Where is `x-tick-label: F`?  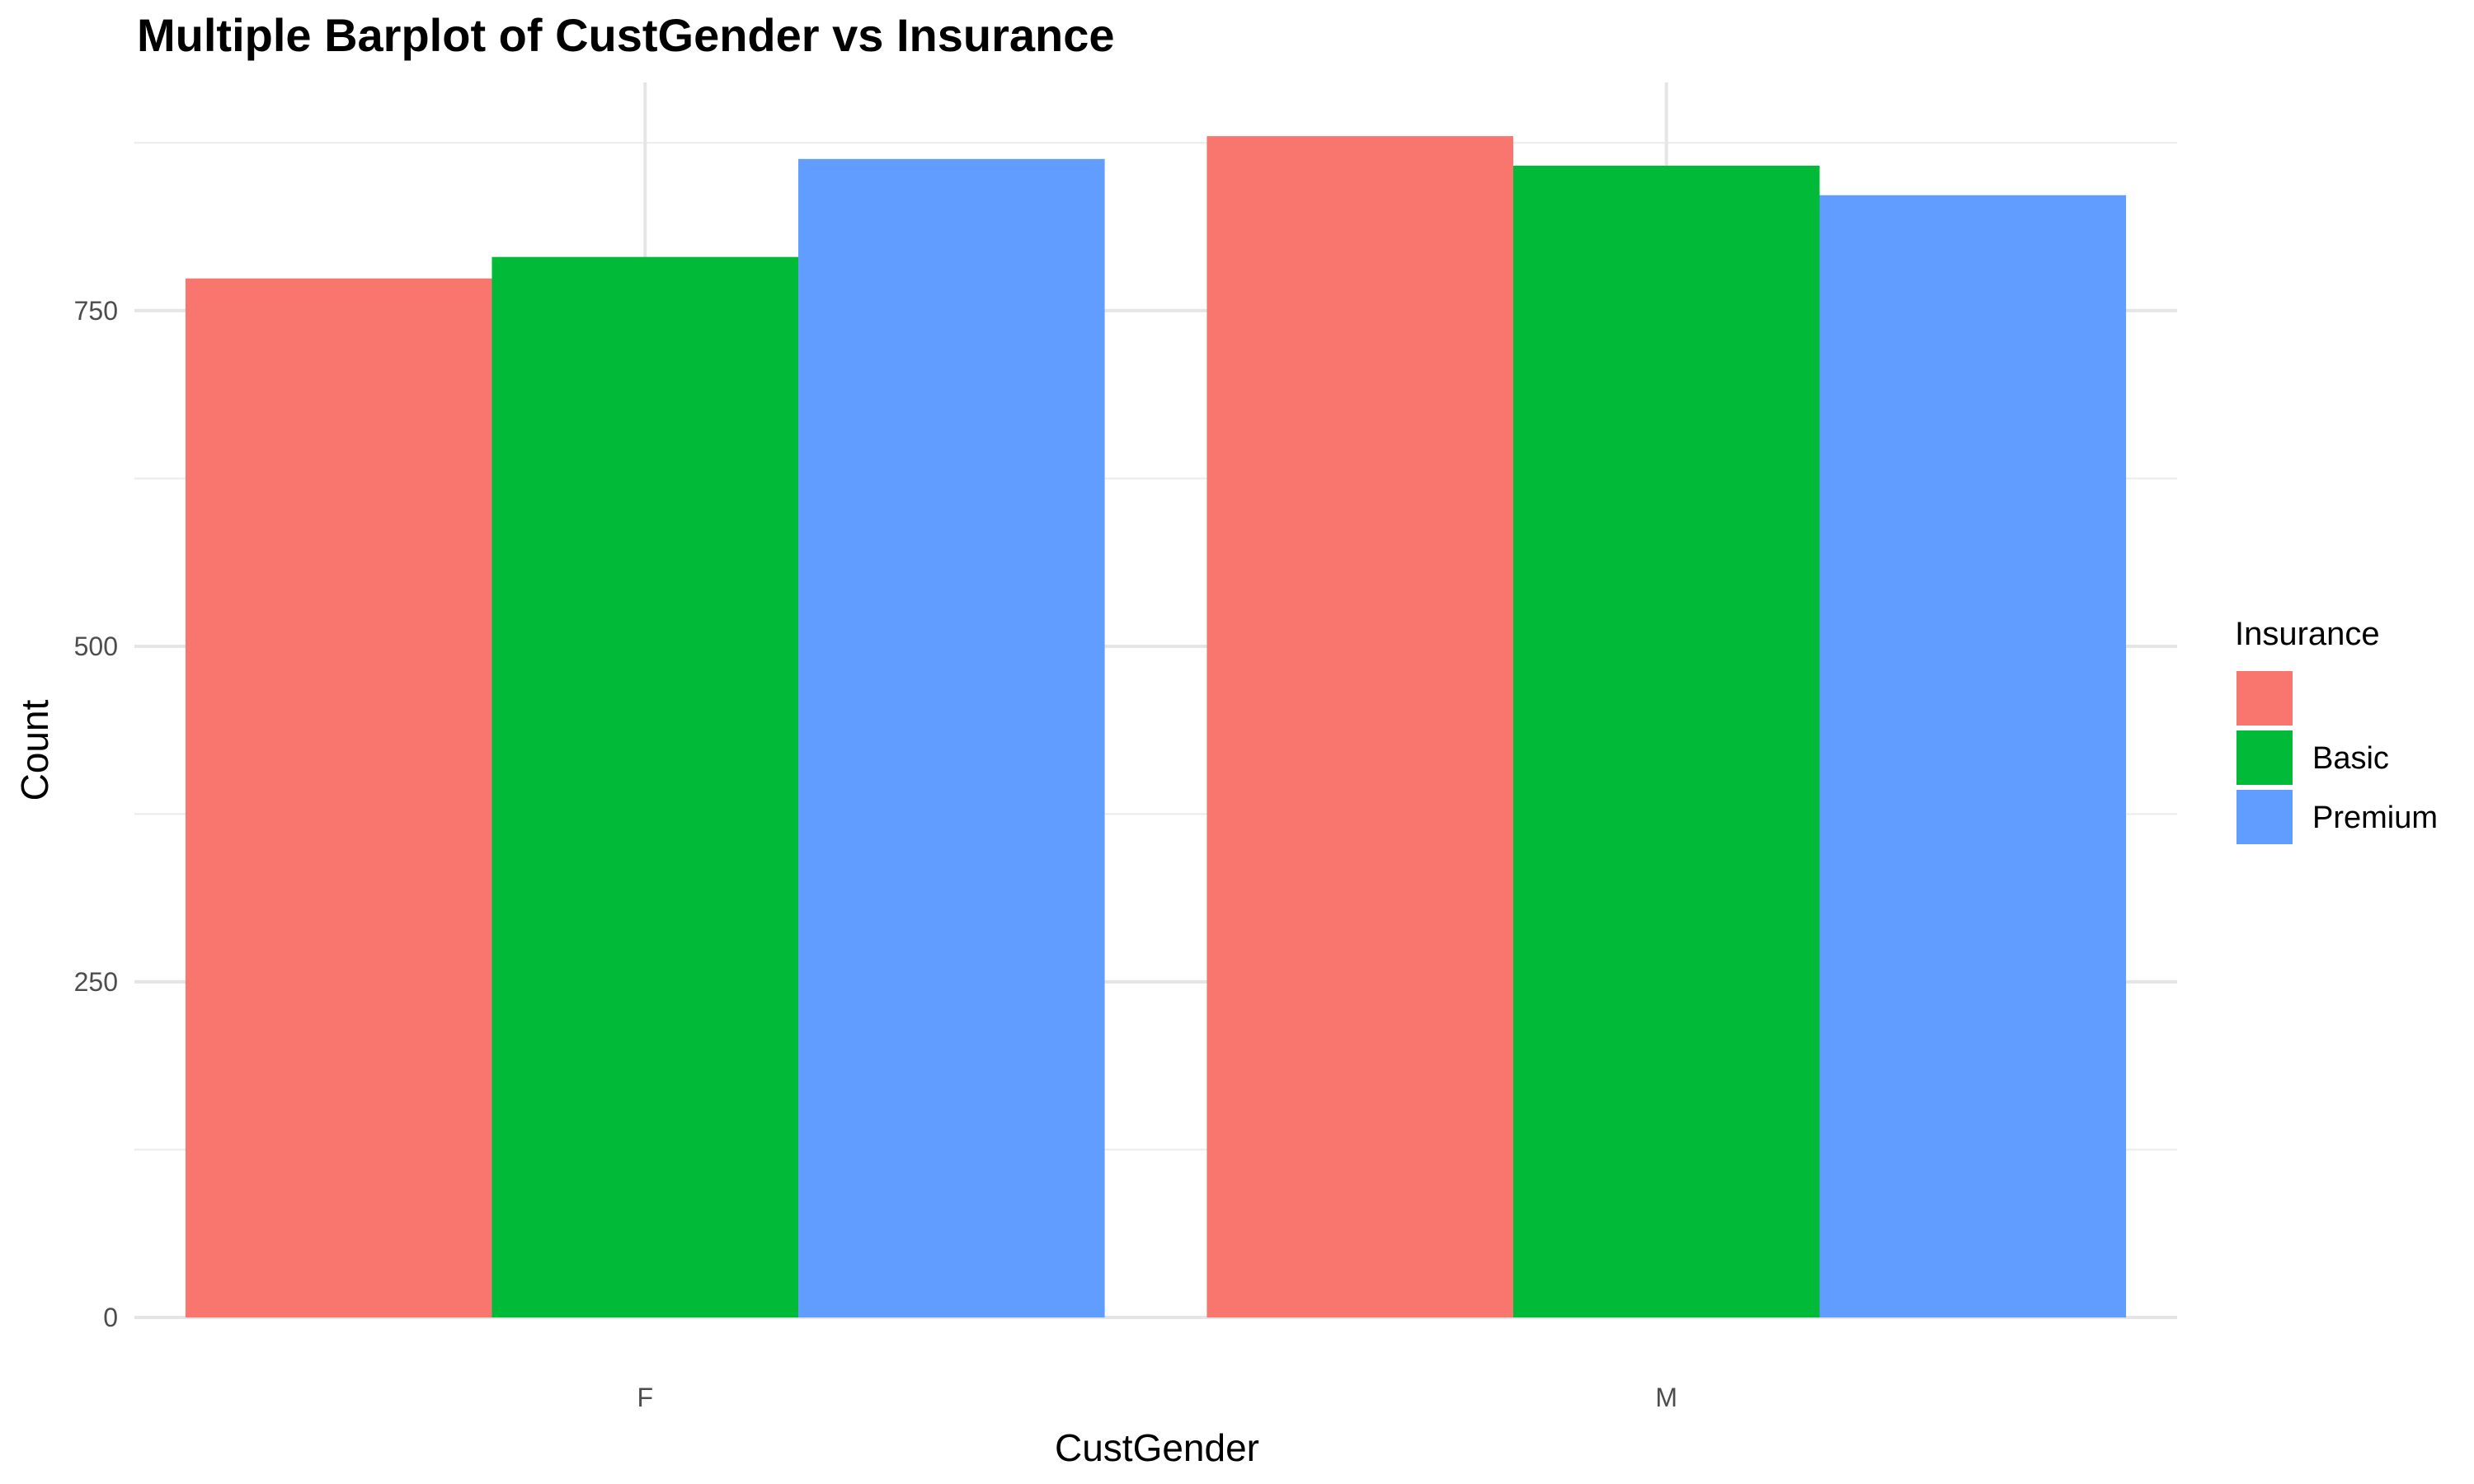
x-tick-label: F is located at coordinates (645, 1397).